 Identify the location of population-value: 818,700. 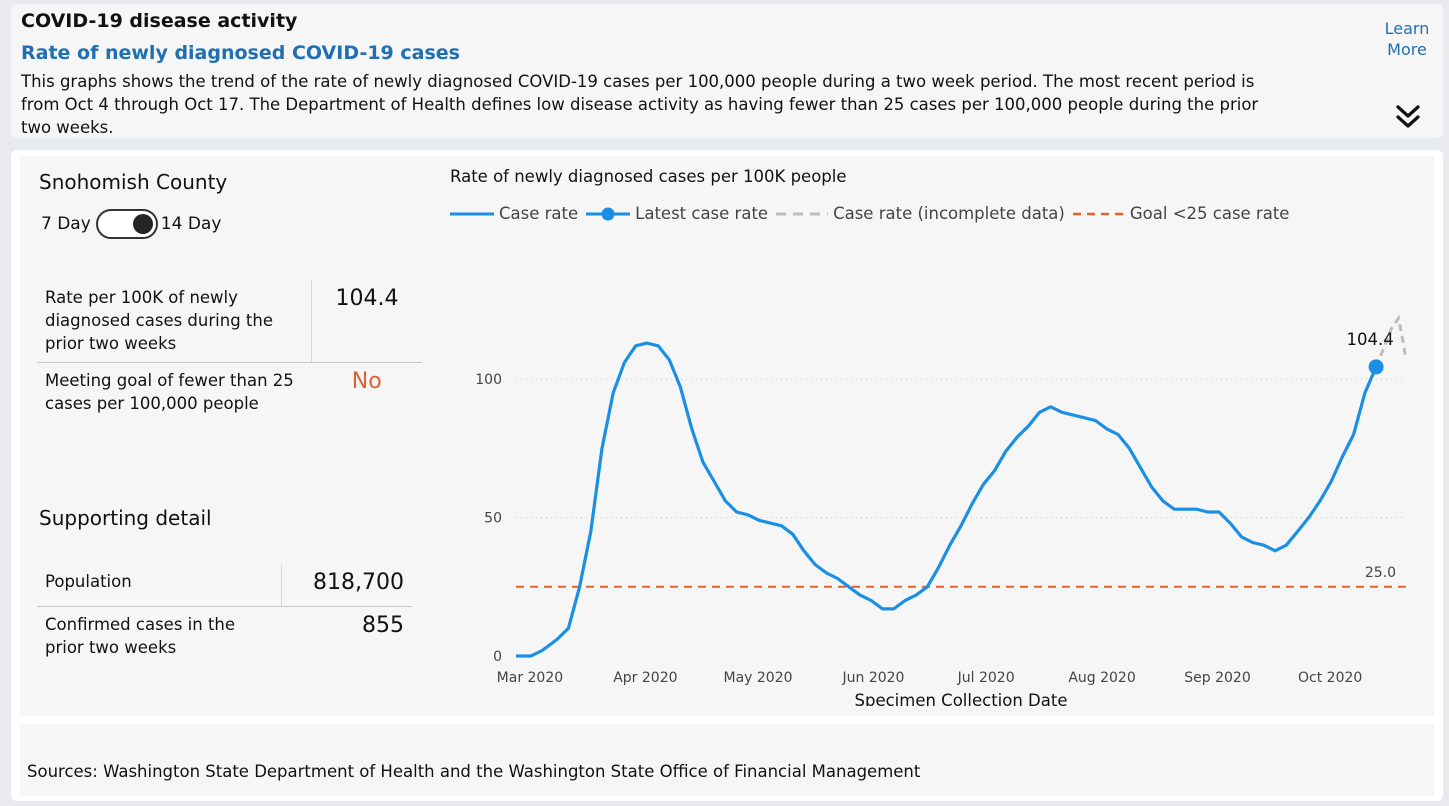
(346, 585).